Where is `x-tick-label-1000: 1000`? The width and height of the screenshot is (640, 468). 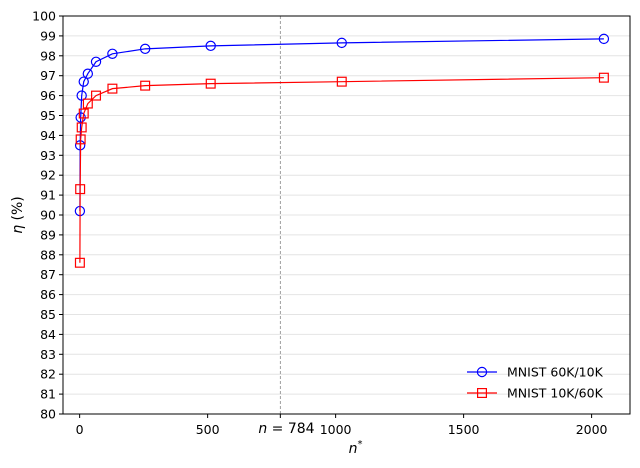 x-tick-label-1000: 1000 is located at coordinates (336, 429).